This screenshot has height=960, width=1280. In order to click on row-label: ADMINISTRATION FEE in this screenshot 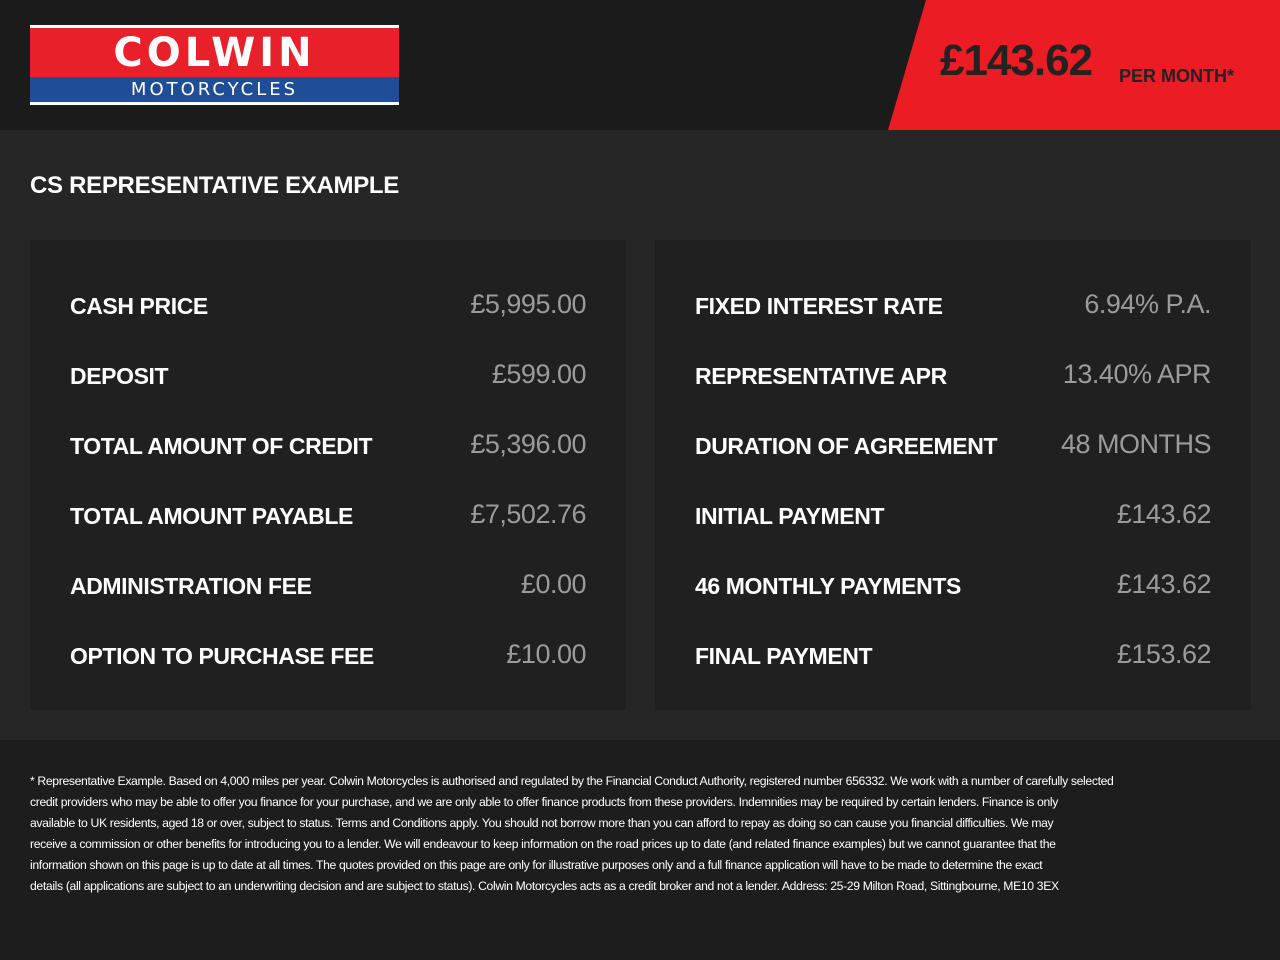, I will do `click(191, 586)`.